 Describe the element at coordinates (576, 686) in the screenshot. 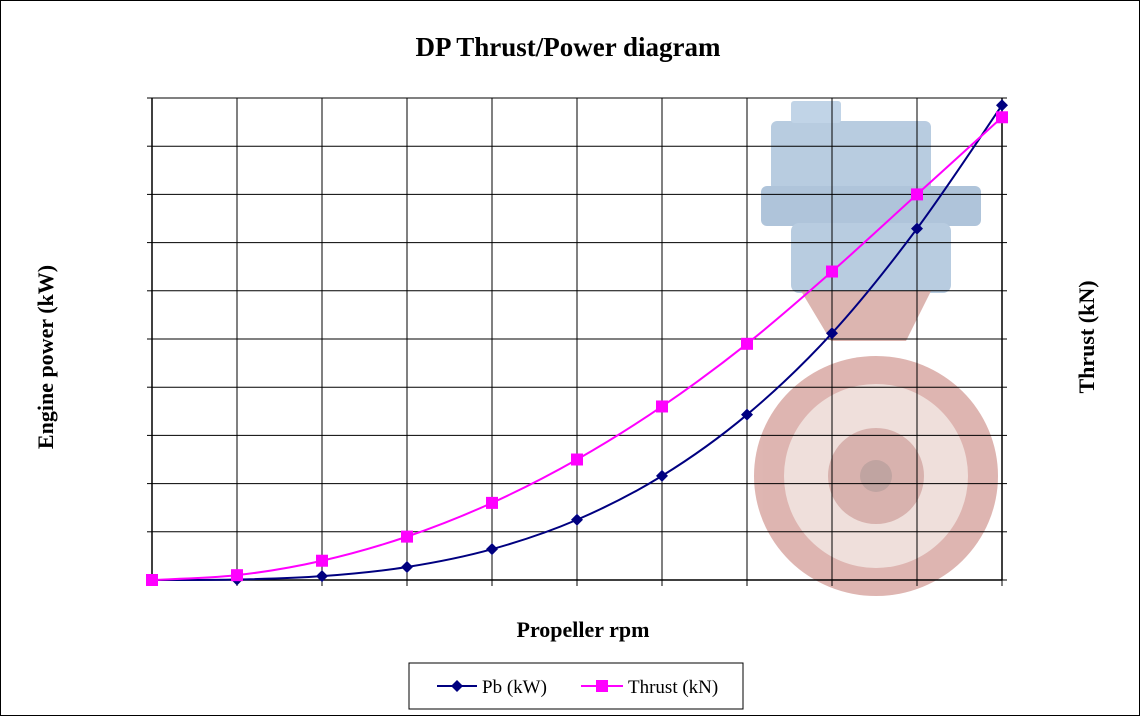

I see `legend: Pb (kW) Thrust (kN)` at that location.